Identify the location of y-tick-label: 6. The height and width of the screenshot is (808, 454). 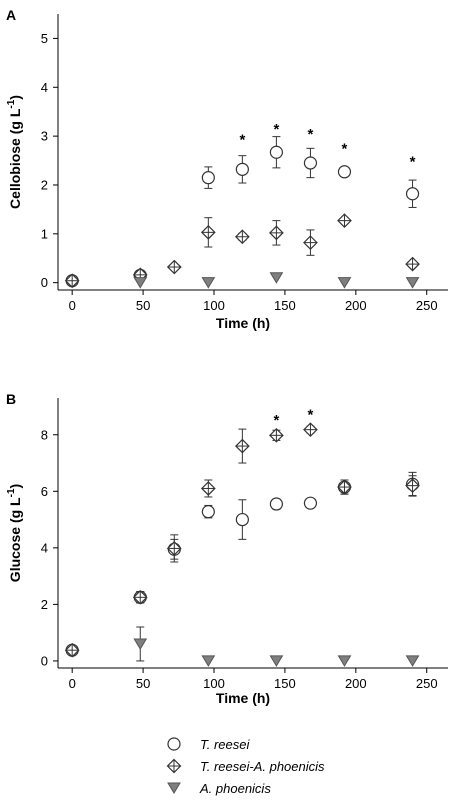
(44, 491).